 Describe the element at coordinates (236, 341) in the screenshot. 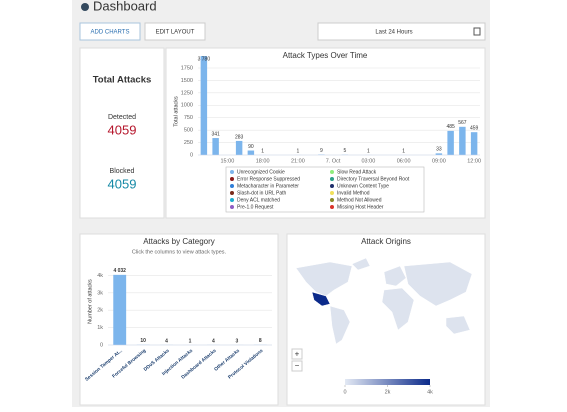

I see `value-label: 3` at that location.